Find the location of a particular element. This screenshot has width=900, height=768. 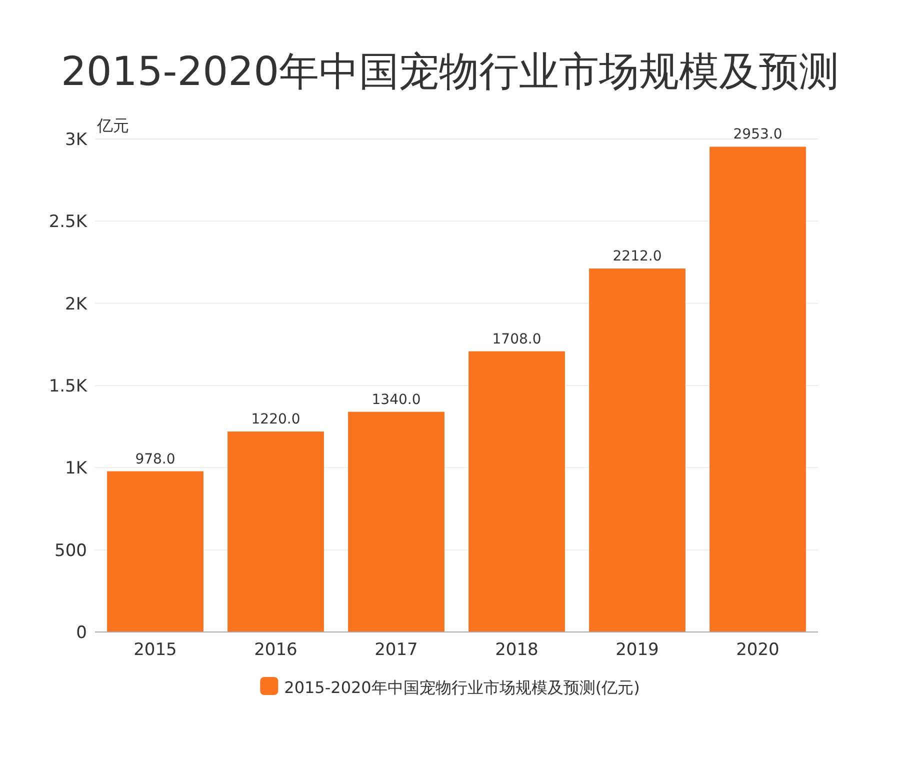

x-tick-label: 2019 is located at coordinates (637, 650).